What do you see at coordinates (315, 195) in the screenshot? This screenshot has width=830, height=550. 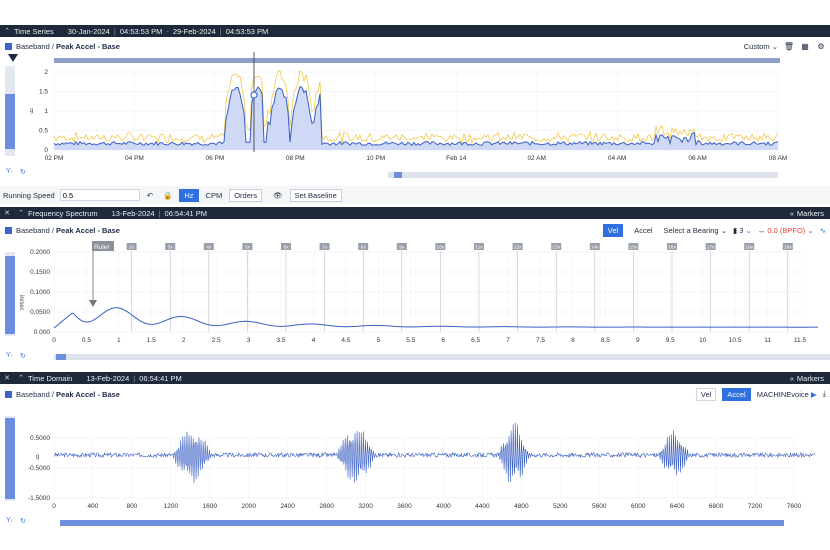 I see `set-baseline-button: Set Baseline` at bounding box center [315, 195].